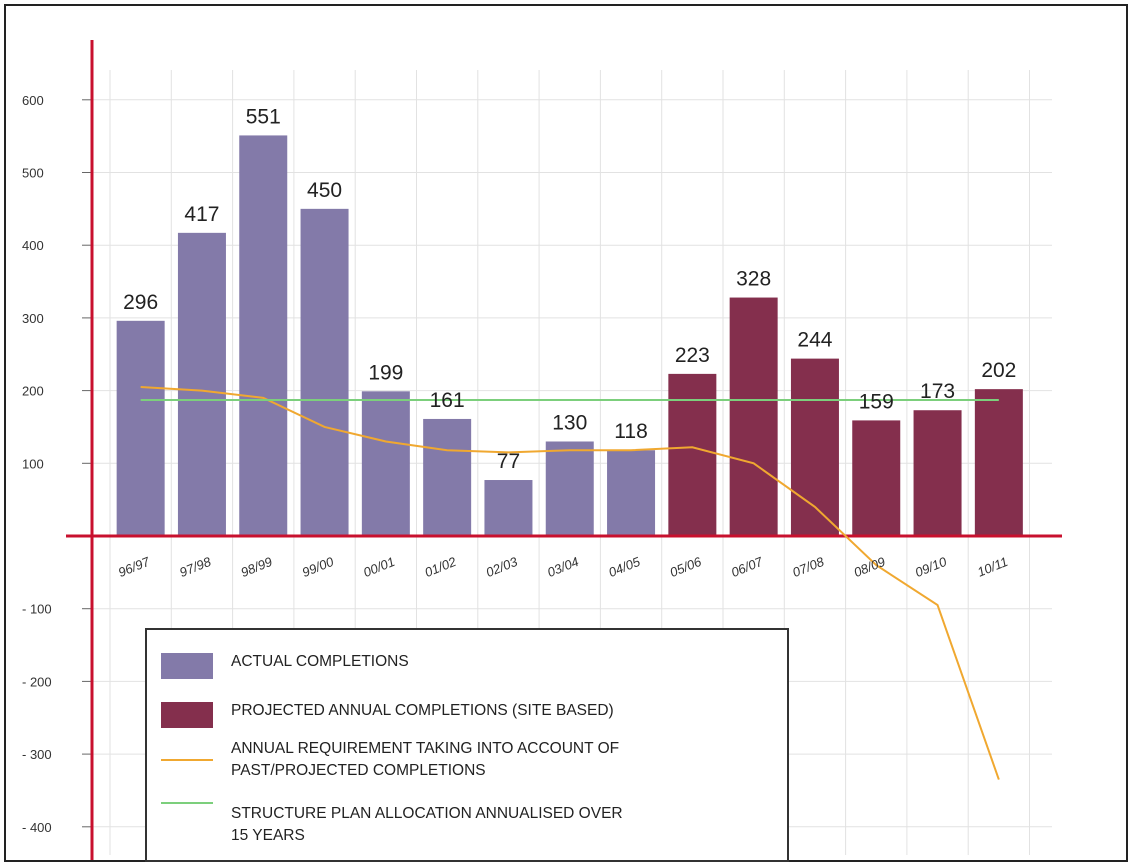 The height and width of the screenshot is (867, 1133). Describe the element at coordinates (33, 100) in the screenshot. I see `y-tick-label: 600` at that location.